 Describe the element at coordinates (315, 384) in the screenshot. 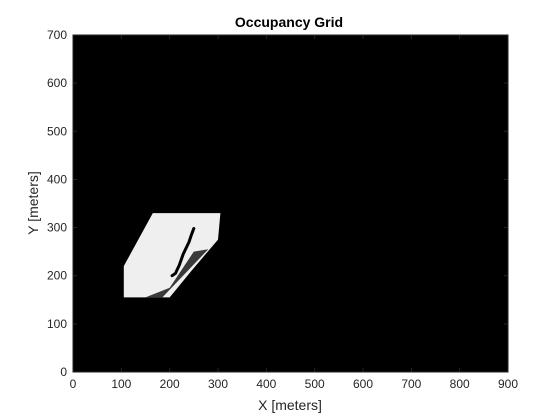

I see `x-tick-label: 500` at that location.